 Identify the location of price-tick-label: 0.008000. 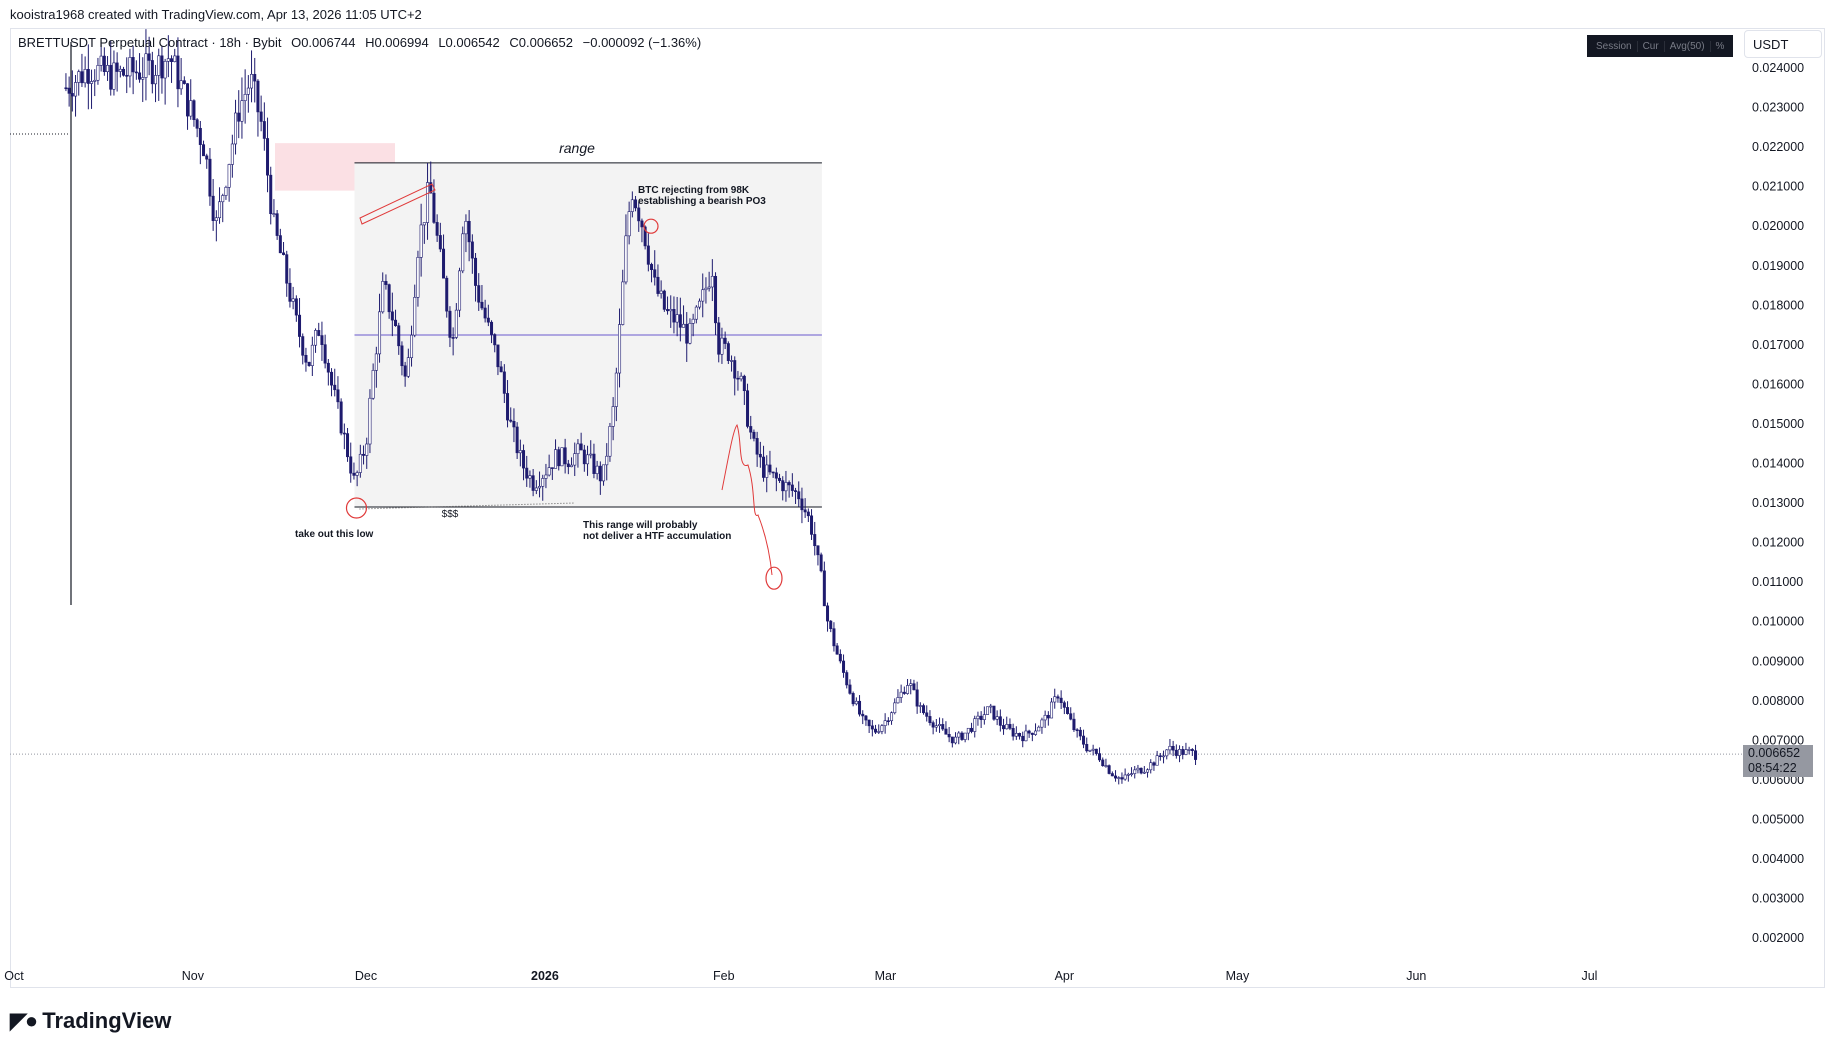
(1778, 701).